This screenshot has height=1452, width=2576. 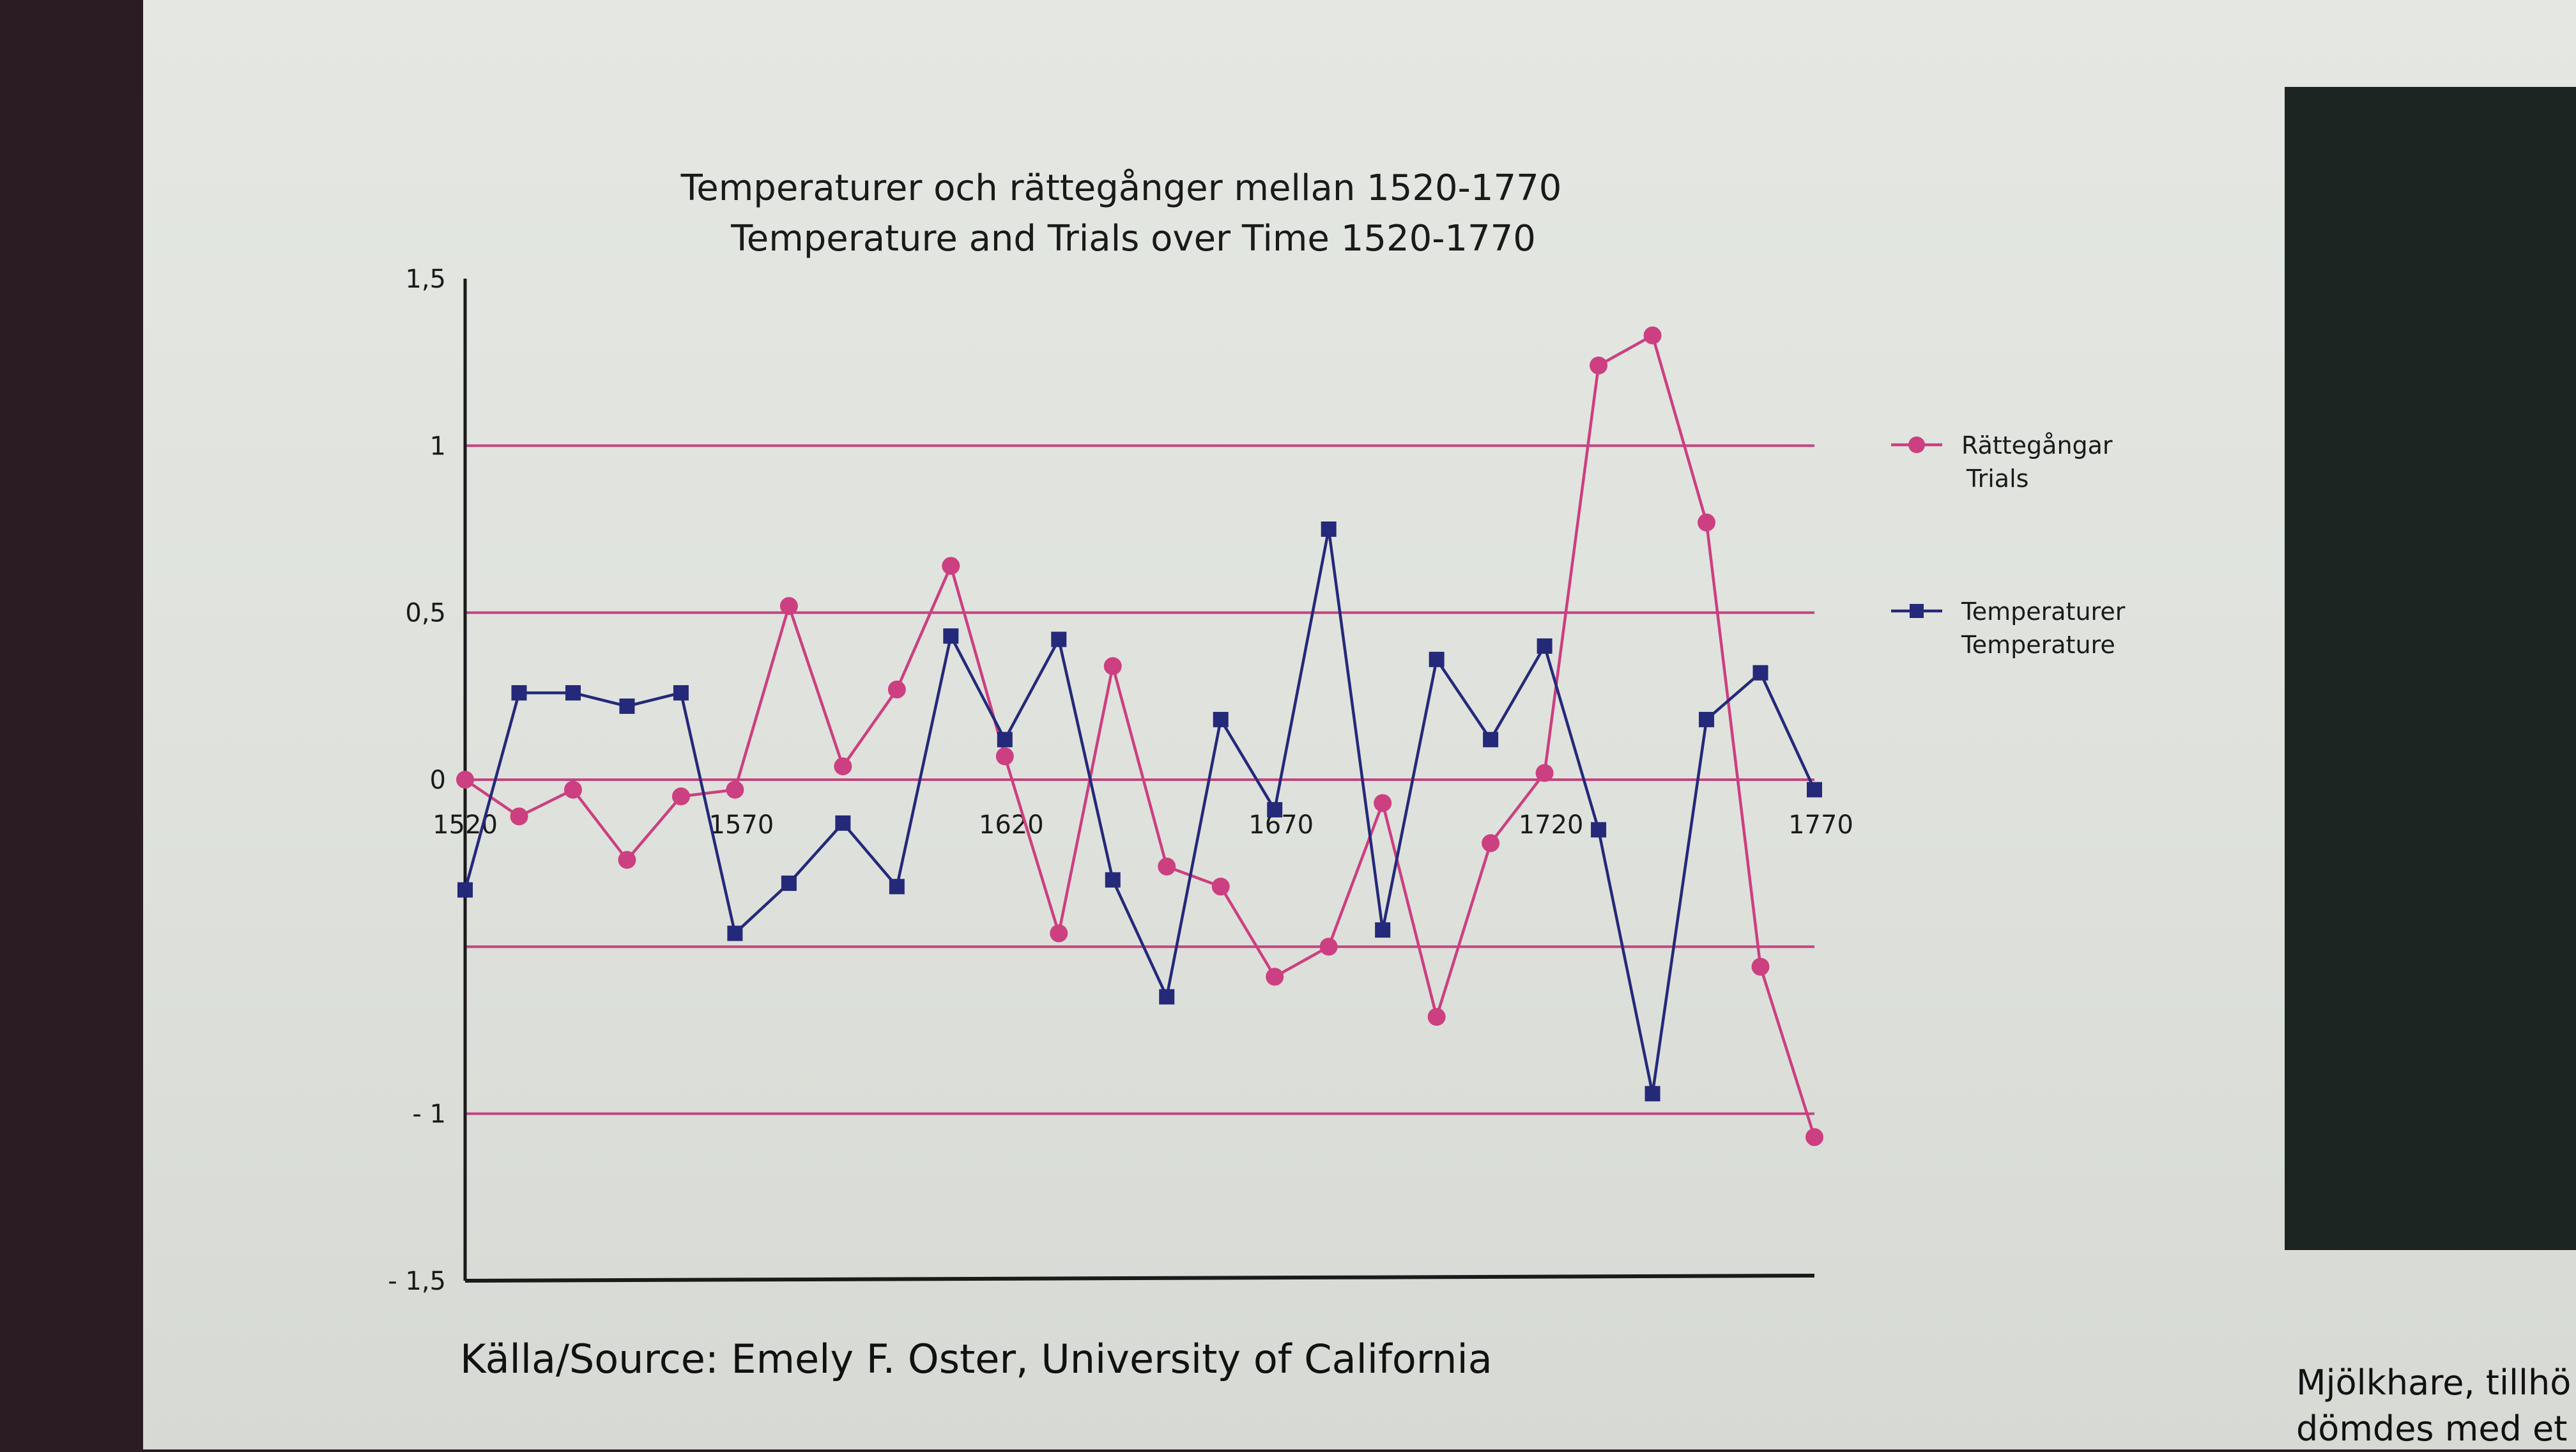 What do you see at coordinates (2002, 462) in the screenshot?
I see `legend-item-trials: Rättegångar Trials` at bounding box center [2002, 462].